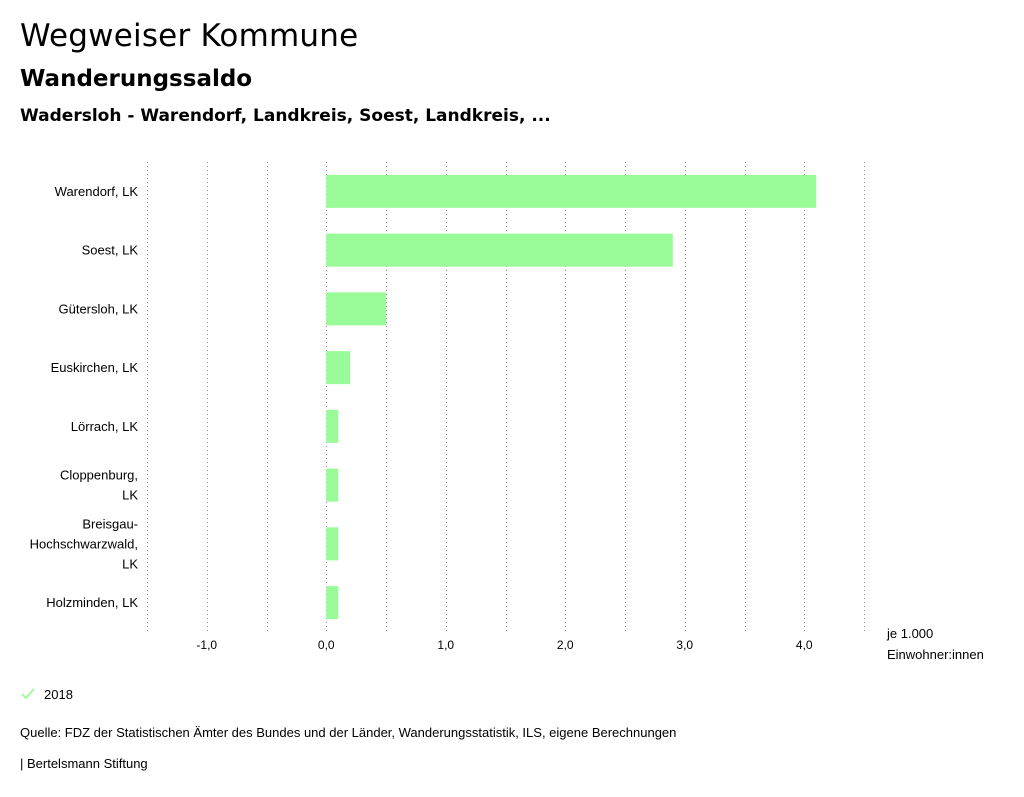 The width and height of the screenshot is (1024, 797). Describe the element at coordinates (565, 645) in the screenshot. I see `x-tick-label-4: 2,0` at that location.